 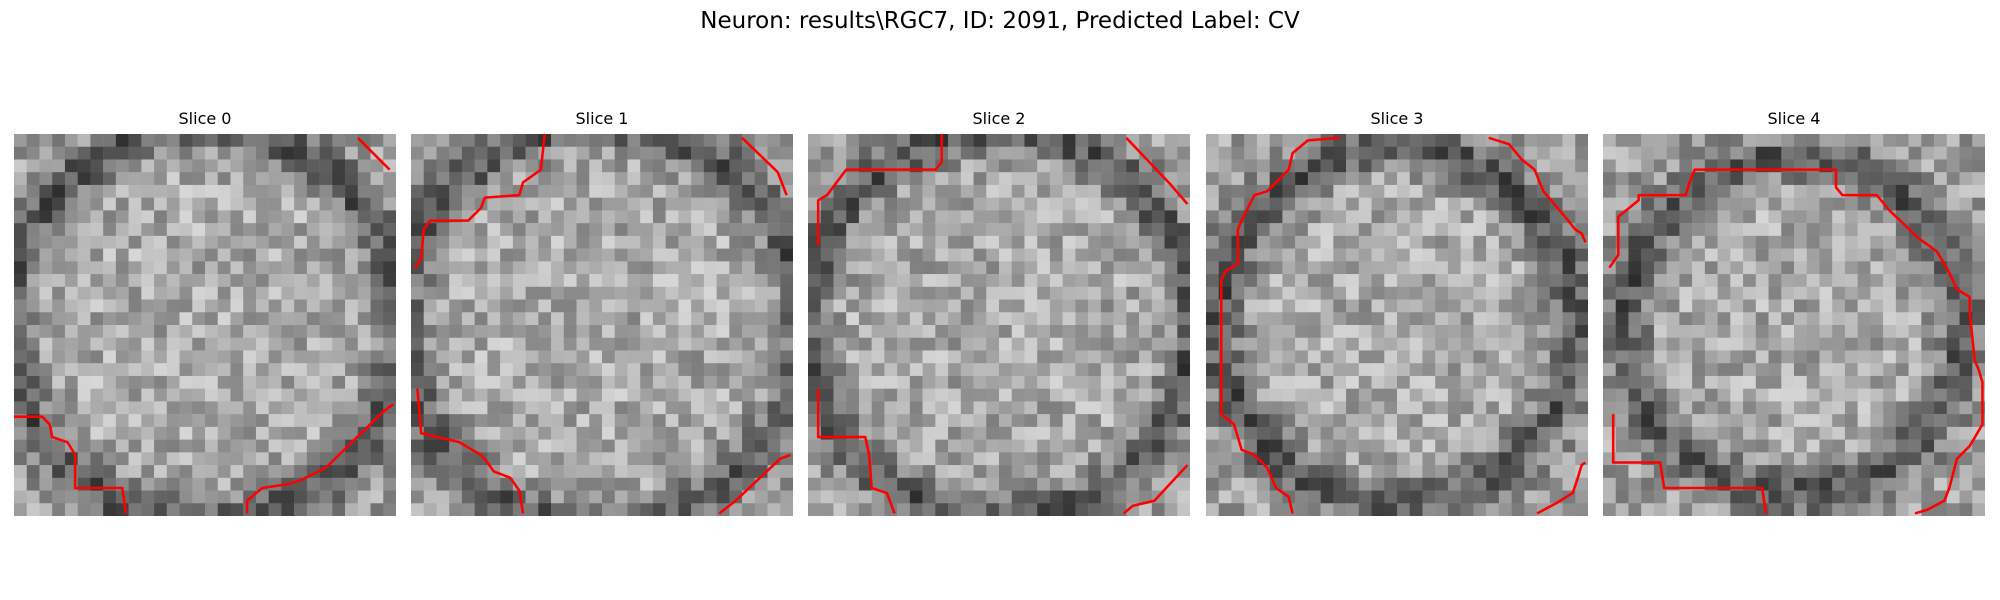 I want to click on slice-title-1: Slice 1, so click(x=602, y=118).